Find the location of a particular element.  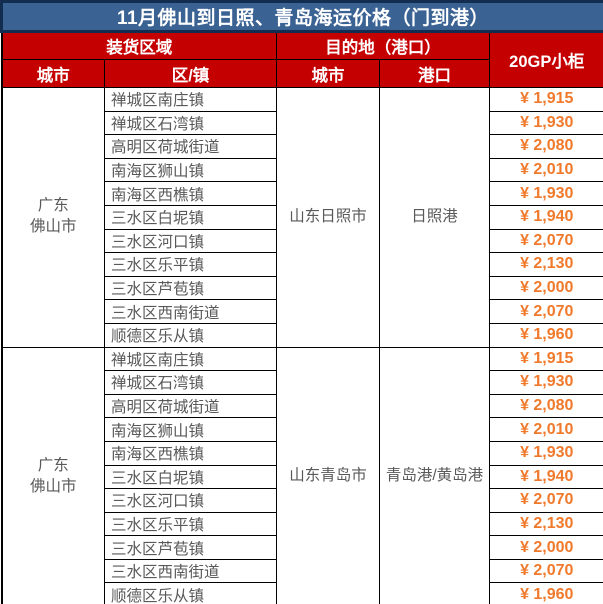

header-container-price: 20GP小柜 is located at coordinates (545, 59).